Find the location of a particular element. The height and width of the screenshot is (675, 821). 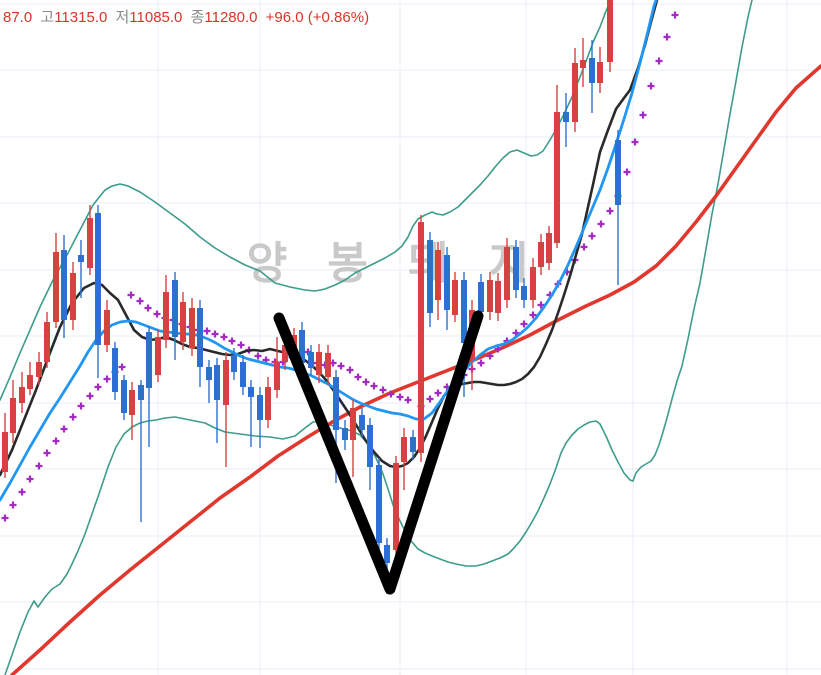

change-value: +96.0 (+0.86%) is located at coordinates (317, 17).